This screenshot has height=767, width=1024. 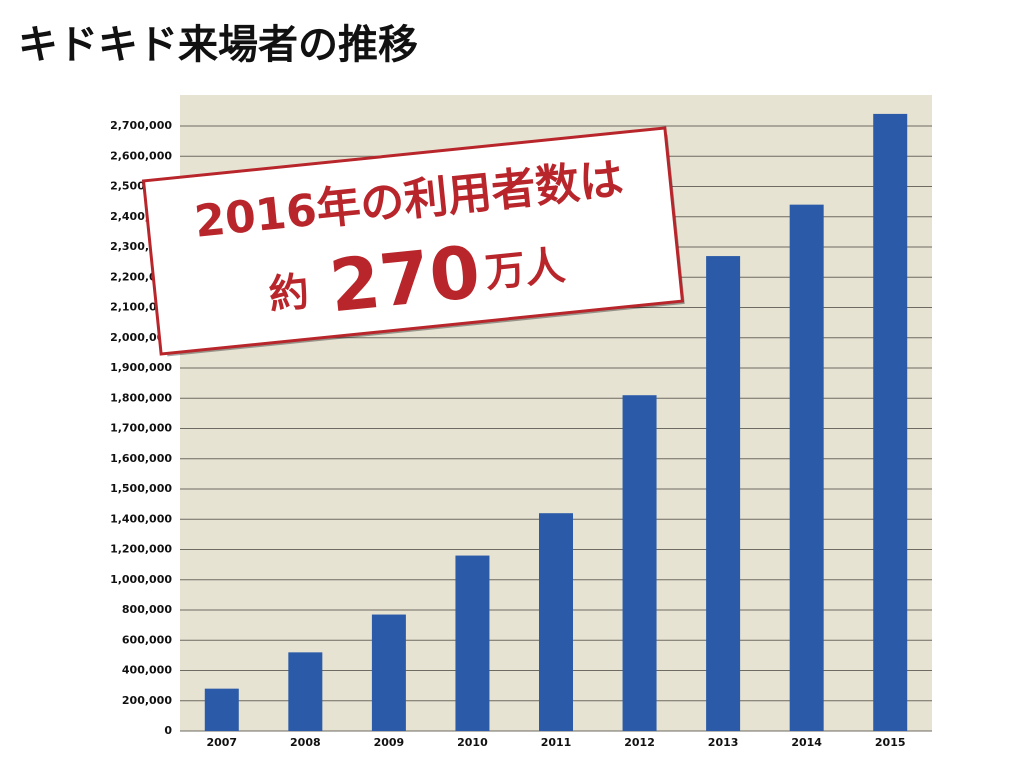 I want to click on y-tick-label: 2,700,000, so click(x=141, y=125).